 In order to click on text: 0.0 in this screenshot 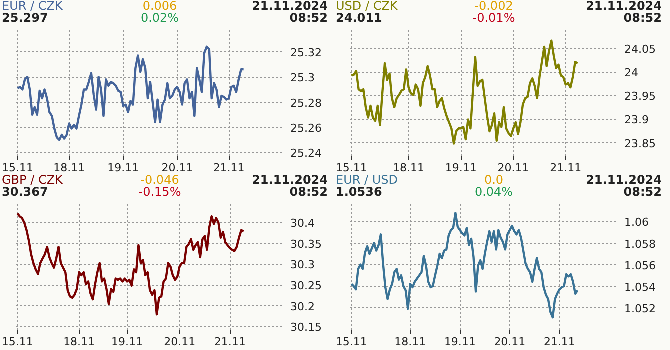, I will do `click(494, 180)`.